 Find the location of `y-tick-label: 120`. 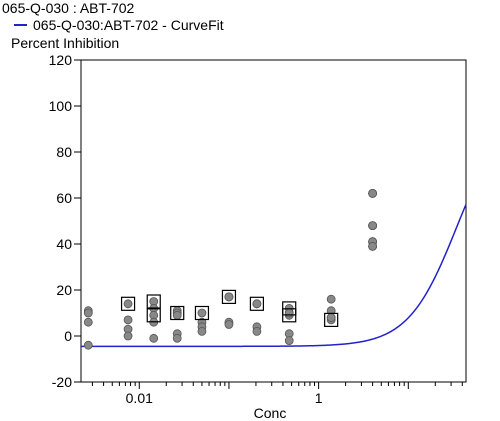

y-tick-label: 120 is located at coordinates (61, 60).